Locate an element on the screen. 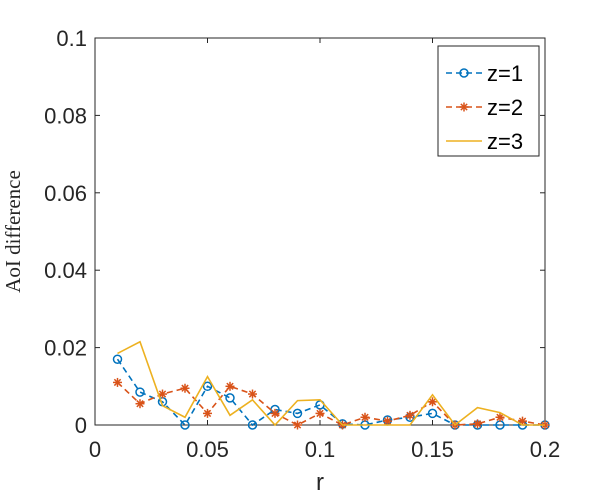  y-tick-label: 0.08 is located at coordinates (65, 115).